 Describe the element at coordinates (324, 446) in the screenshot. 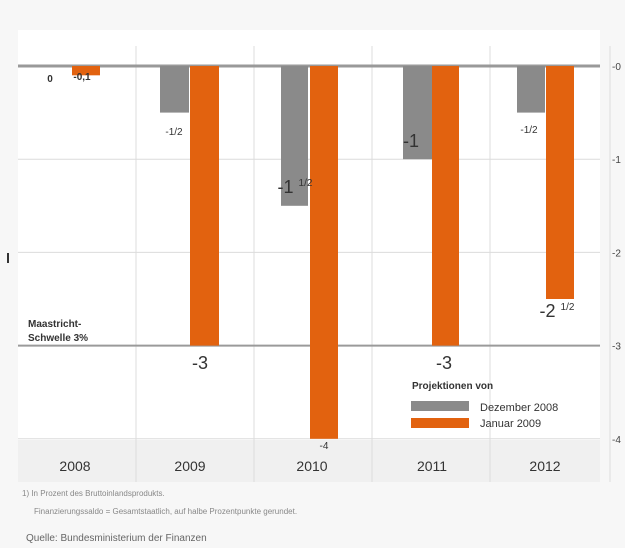

I see `value-label-januar-2010: -4` at that location.